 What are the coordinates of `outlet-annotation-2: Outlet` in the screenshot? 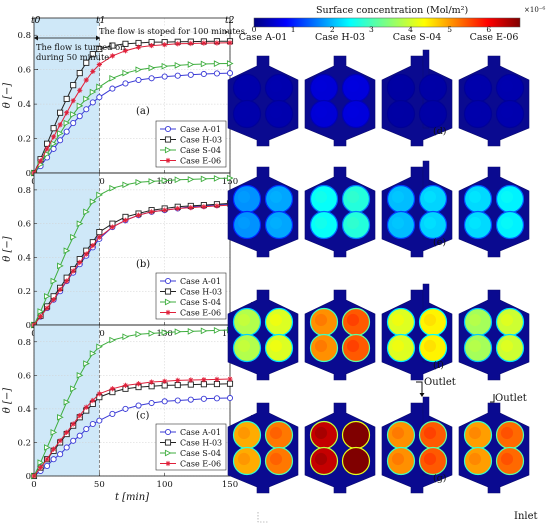 It's located at (508, 398).